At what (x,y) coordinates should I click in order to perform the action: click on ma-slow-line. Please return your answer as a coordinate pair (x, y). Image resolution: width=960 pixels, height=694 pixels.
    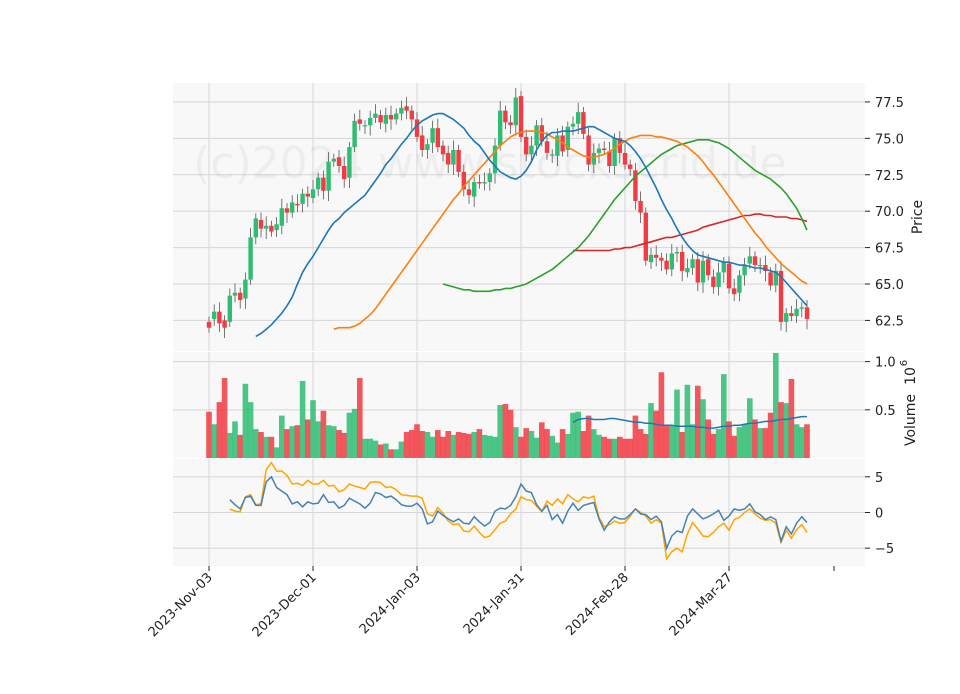
    Looking at the image, I should click on (625, 216).